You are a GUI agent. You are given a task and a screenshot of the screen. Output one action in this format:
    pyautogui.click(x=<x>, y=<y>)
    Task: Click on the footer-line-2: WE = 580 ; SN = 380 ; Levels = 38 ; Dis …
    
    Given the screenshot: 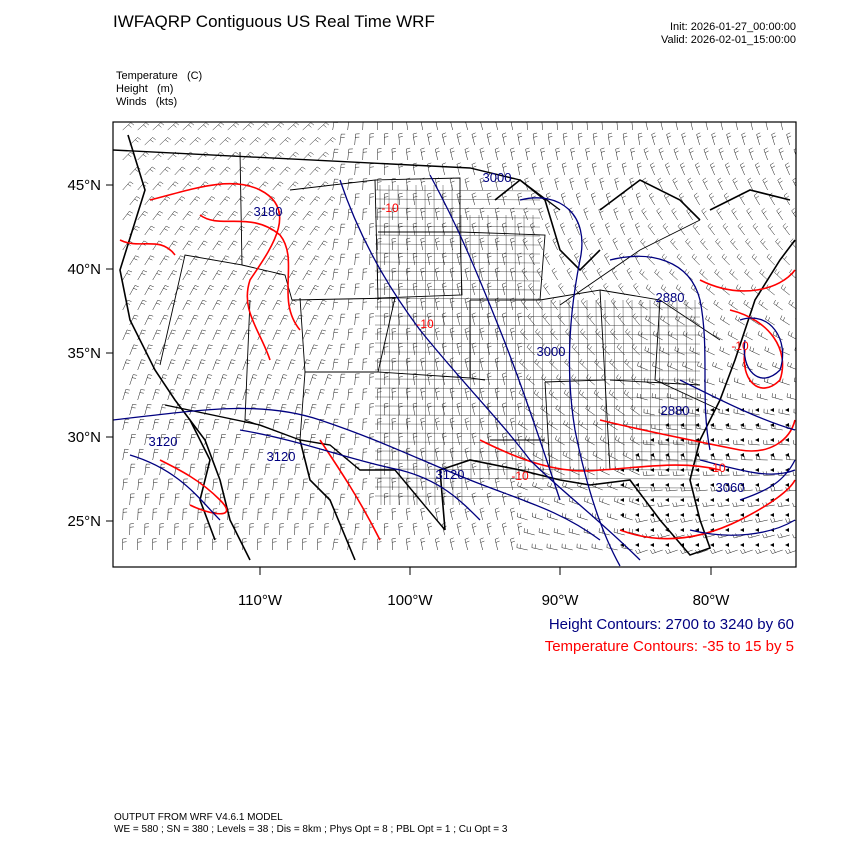 What is the action you would take?
    pyautogui.click(x=311, y=829)
    